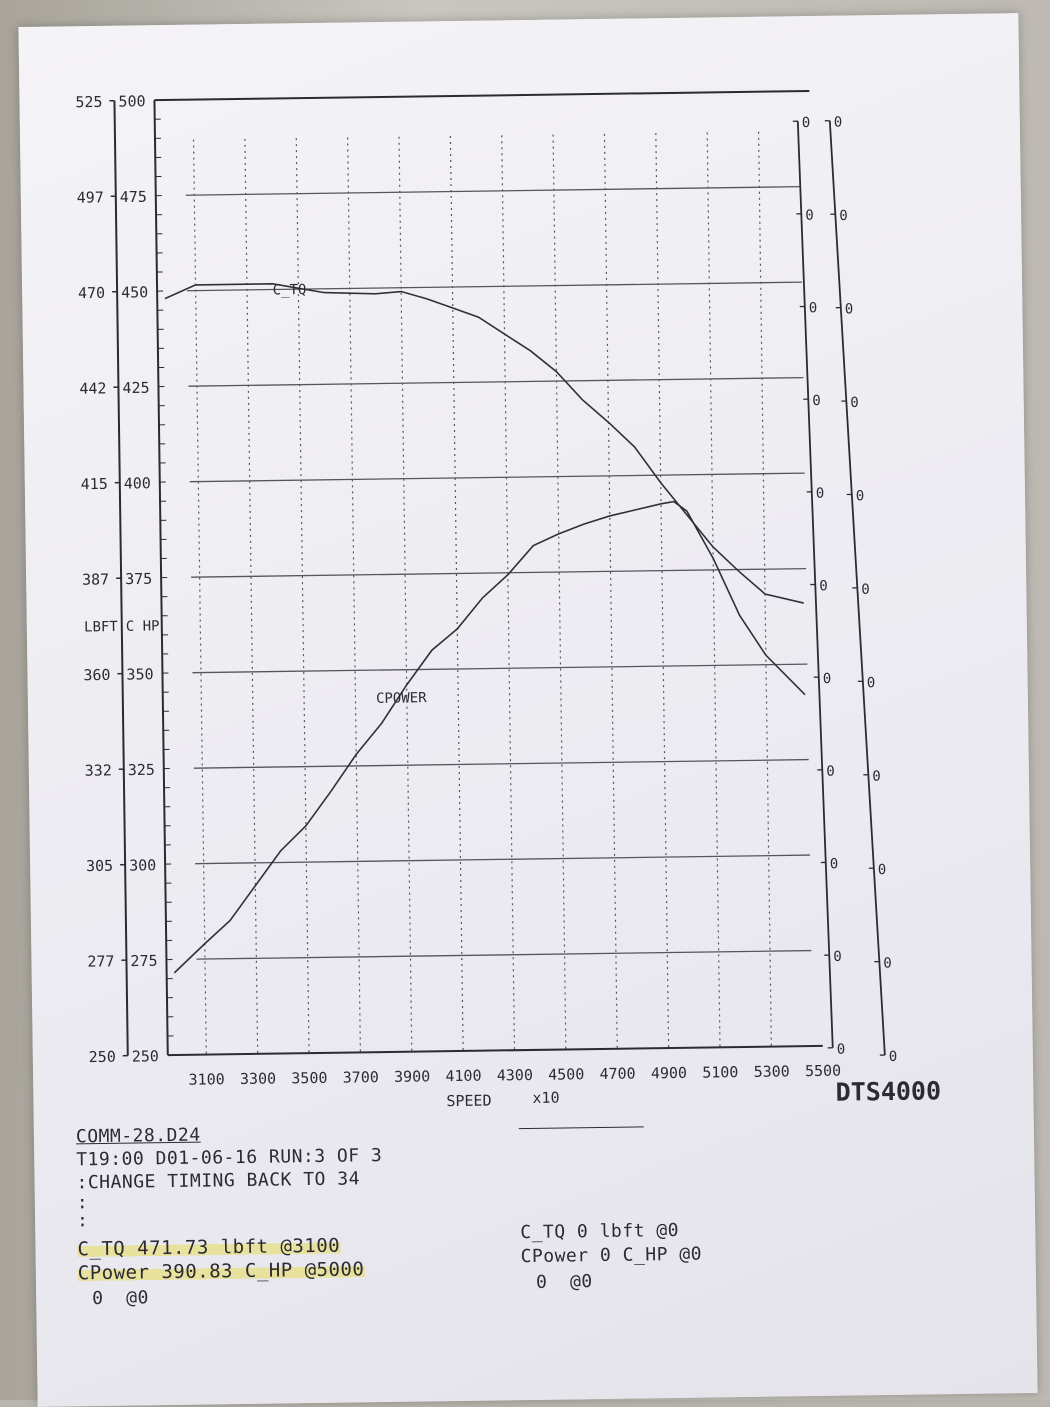  What do you see at coordinates (484, 443) in the screenshot?
I see `series-line-c-tq` at bounding box center [484, 443].